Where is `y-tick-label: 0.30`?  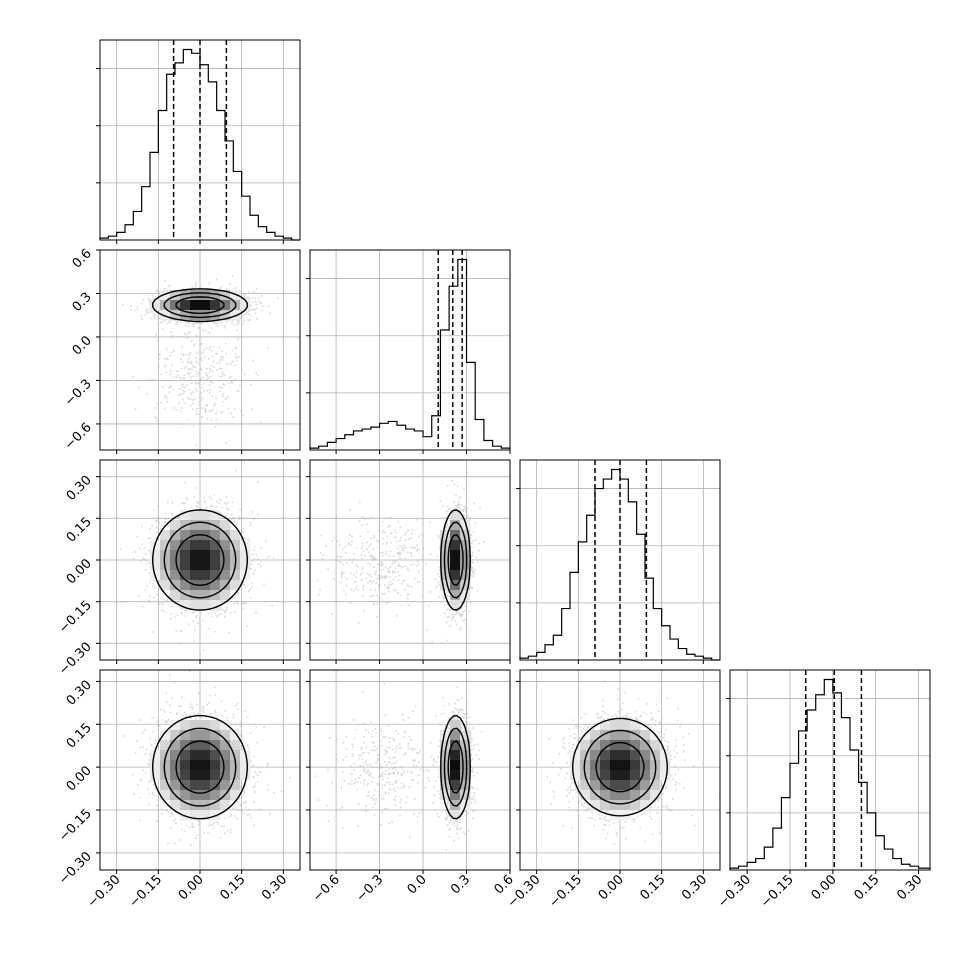
y-tick-label: 0.30 is located at coordinates (79, 693).